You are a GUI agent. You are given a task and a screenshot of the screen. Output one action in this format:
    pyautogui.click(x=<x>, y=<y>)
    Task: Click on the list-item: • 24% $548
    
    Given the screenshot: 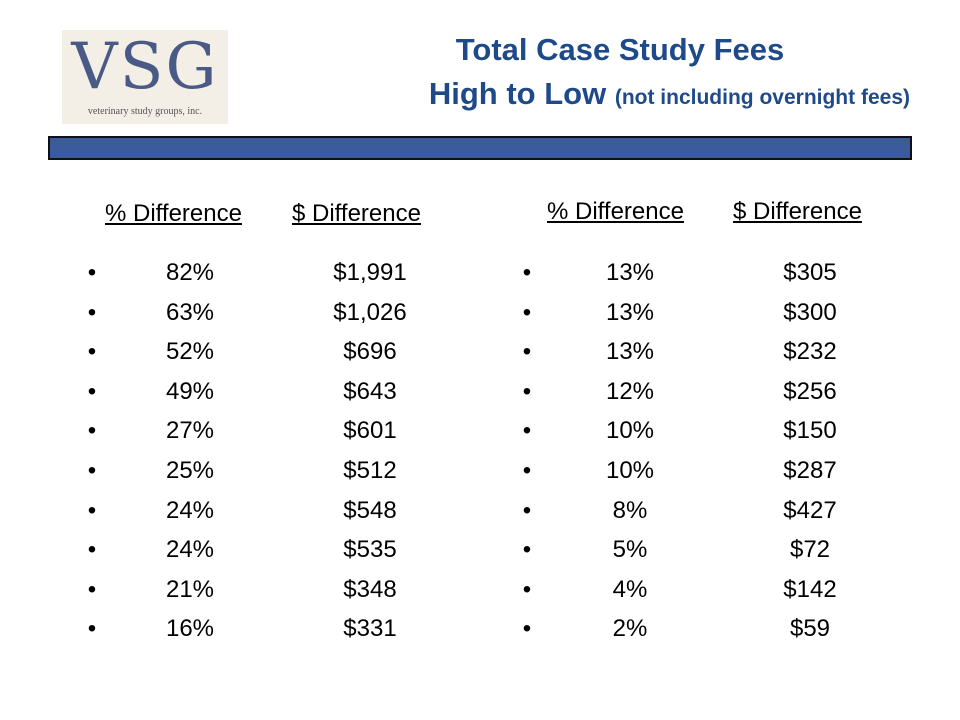 What is the action you would take?
    pyautogui.click(x=262, y=510)
    